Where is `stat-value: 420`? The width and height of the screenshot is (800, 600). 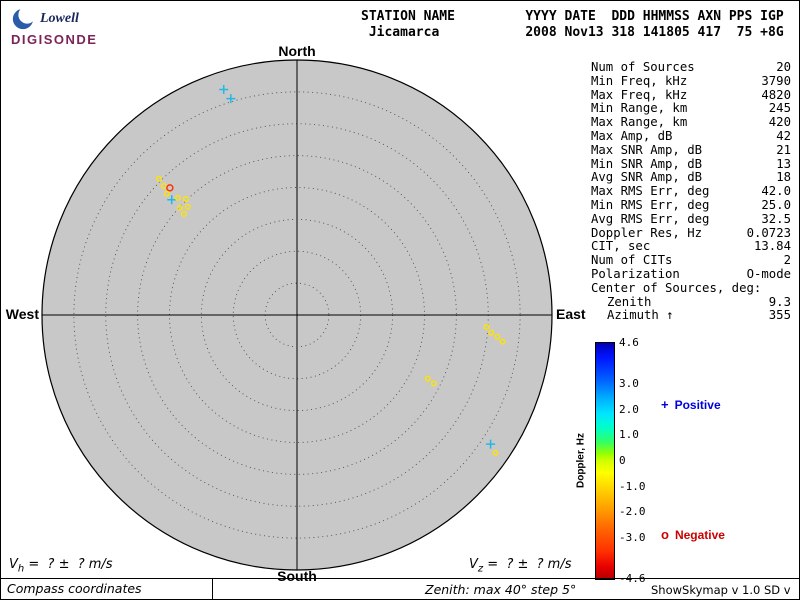
stat-value: 420 is located at coordinates (779, 122).